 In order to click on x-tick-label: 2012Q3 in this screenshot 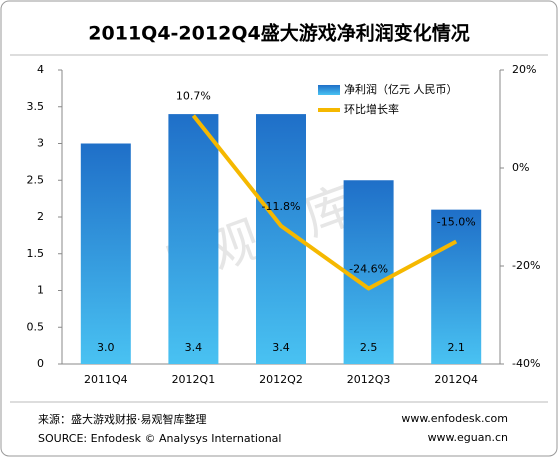, I will do `click(369, 379)`.